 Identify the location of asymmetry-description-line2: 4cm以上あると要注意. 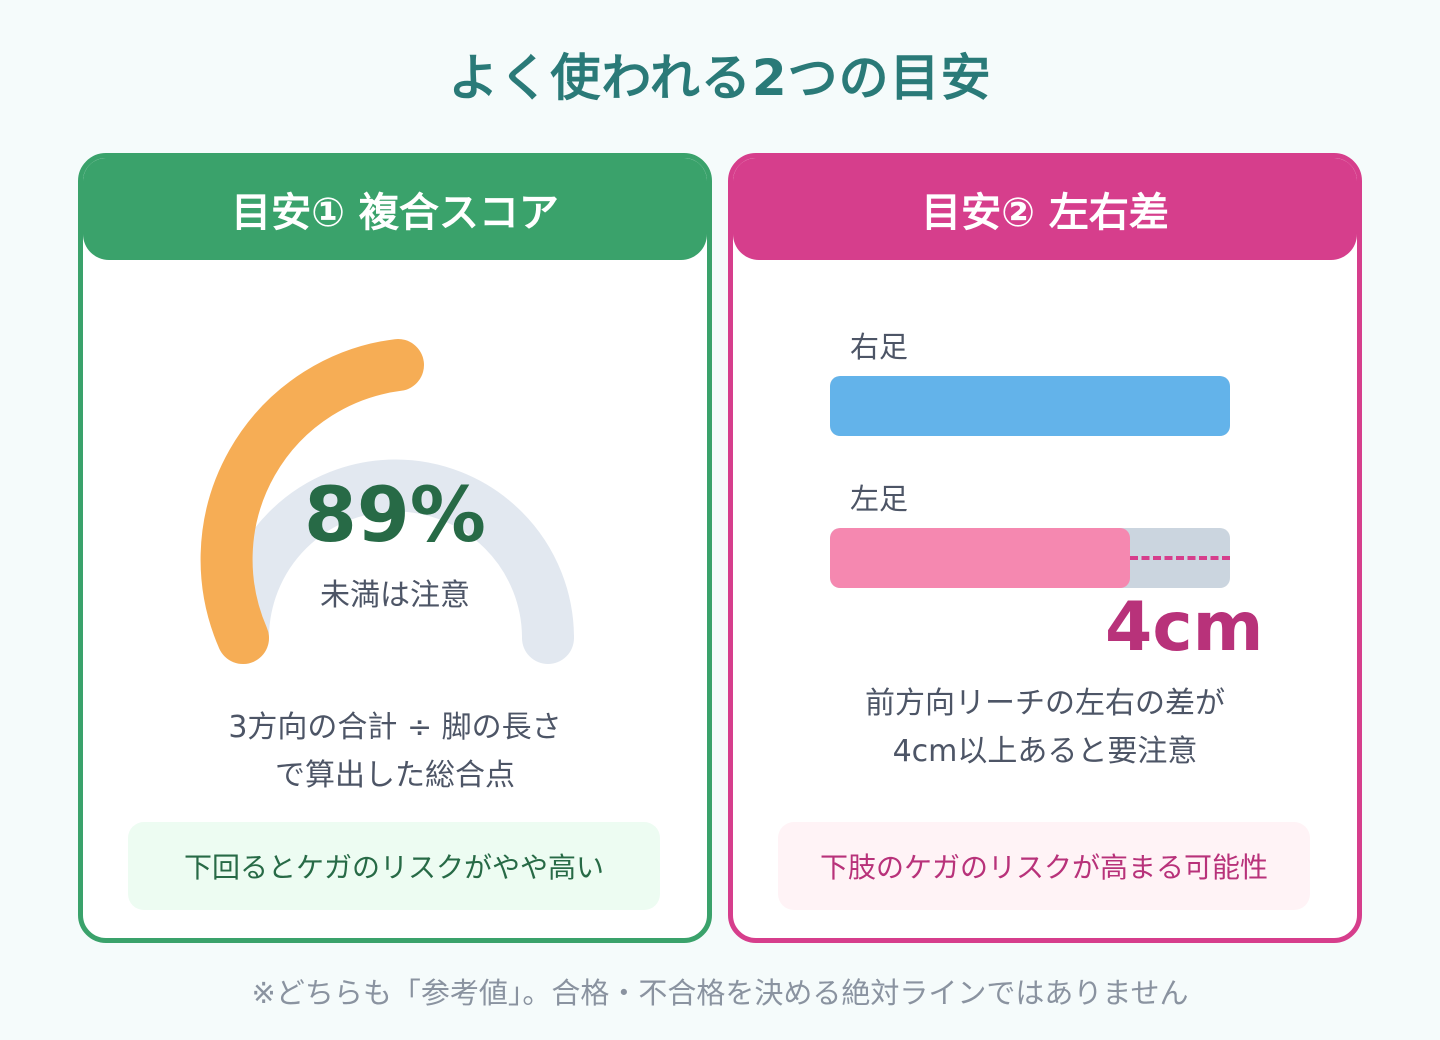
(1045, 751).